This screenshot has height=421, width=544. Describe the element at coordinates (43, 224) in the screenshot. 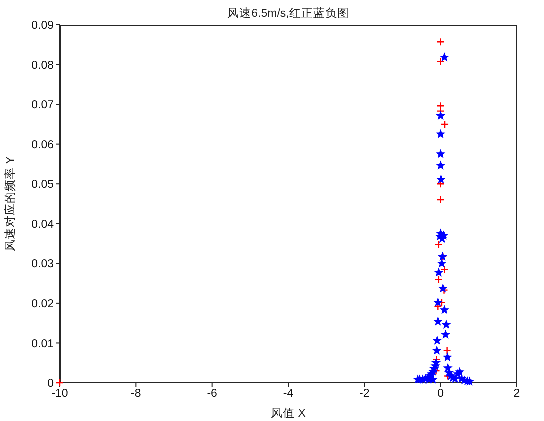

I see `y-tick-label: 0.04` at that location.